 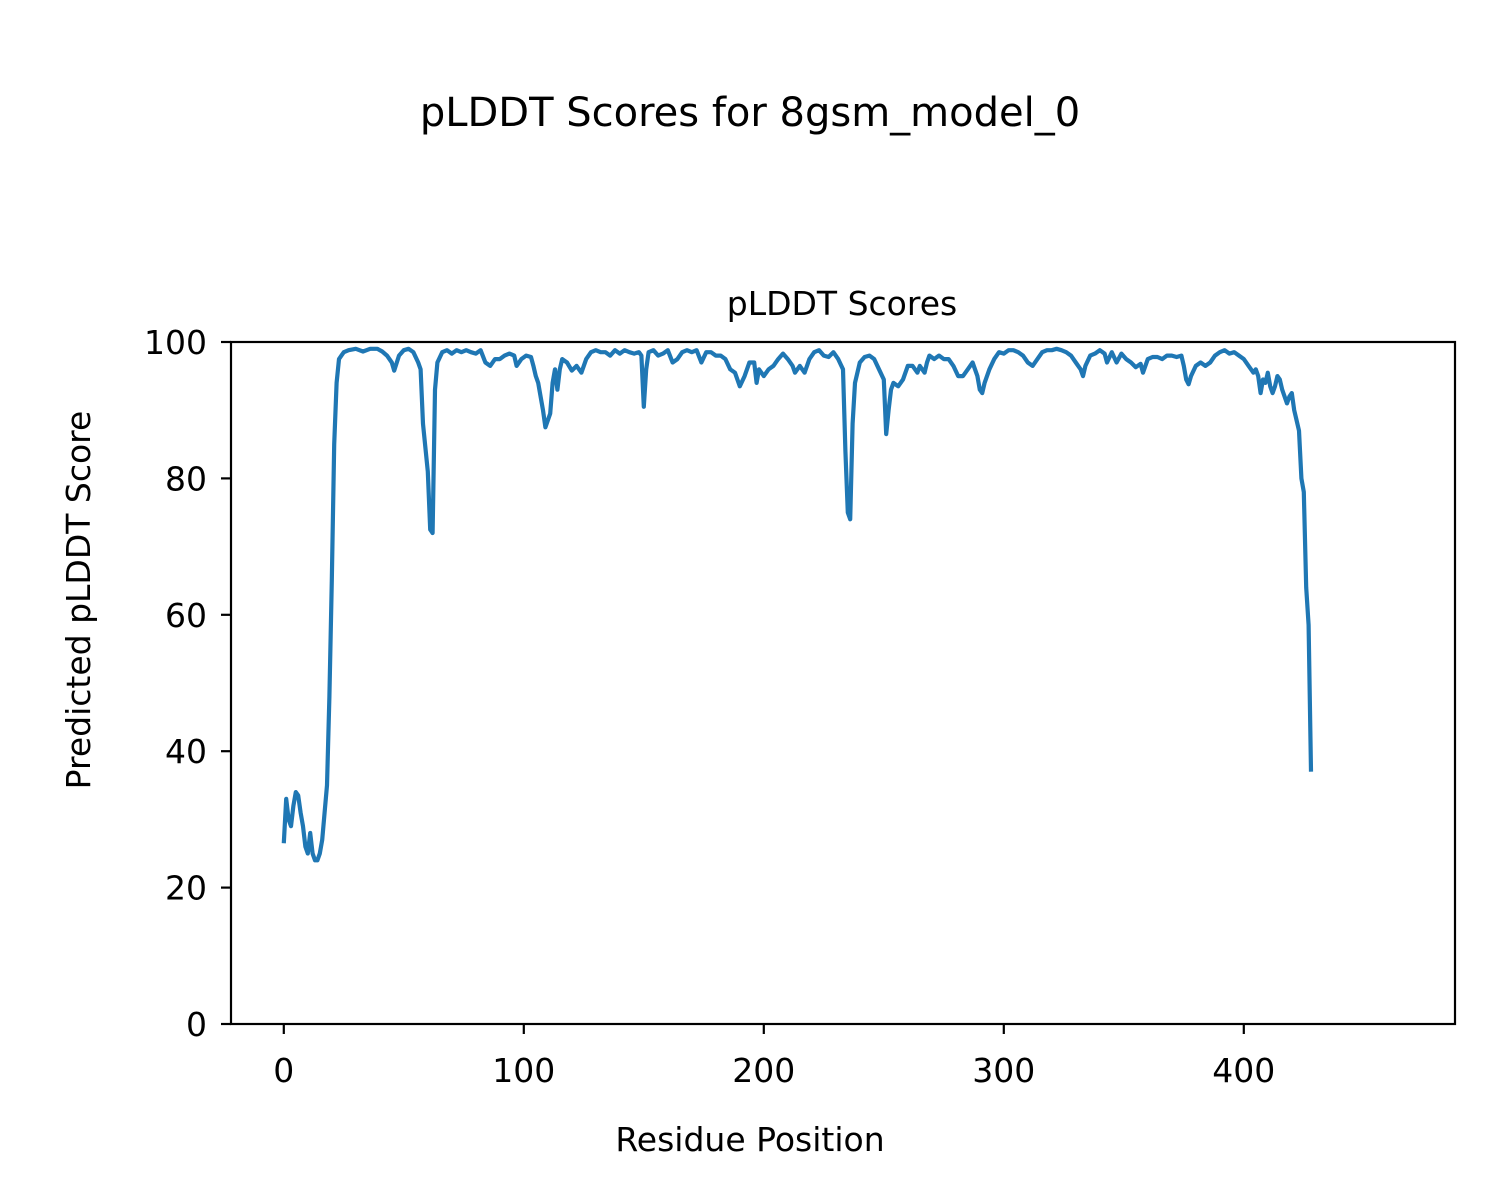 I want to click on x-axis-ticks: 0 100 200 300 400, so click(x=774, y=1057).